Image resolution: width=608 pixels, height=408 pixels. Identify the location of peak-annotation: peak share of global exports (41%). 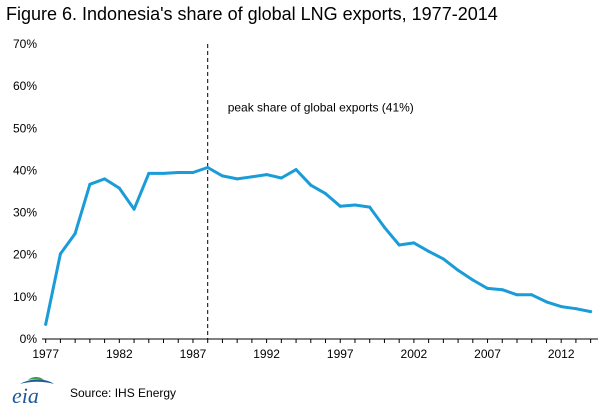
(321, 107).